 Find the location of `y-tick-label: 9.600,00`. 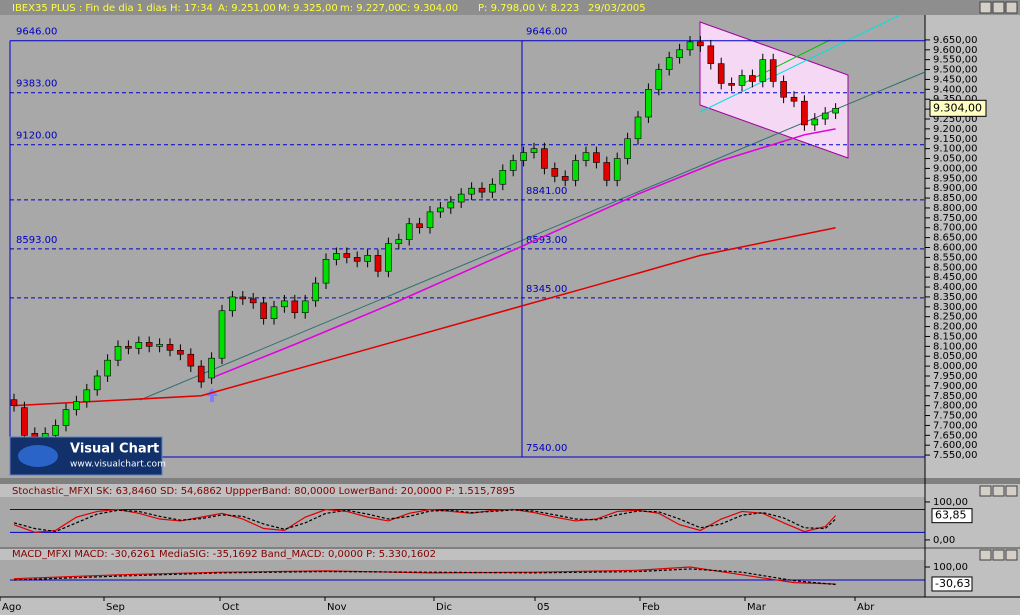

y-tick-label: 9.600,00 is located at coordinates (955, 50).